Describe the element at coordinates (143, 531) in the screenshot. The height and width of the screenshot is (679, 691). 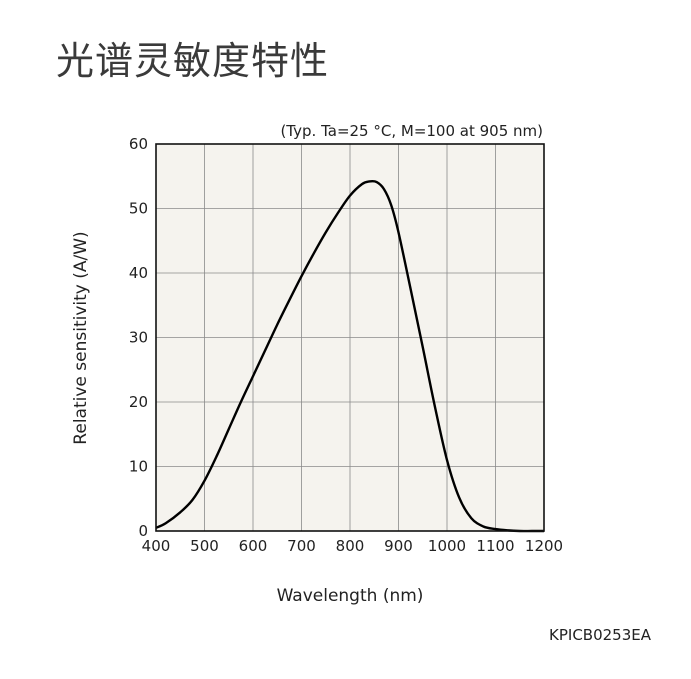
I see `y-tick-label: 0` at that location.